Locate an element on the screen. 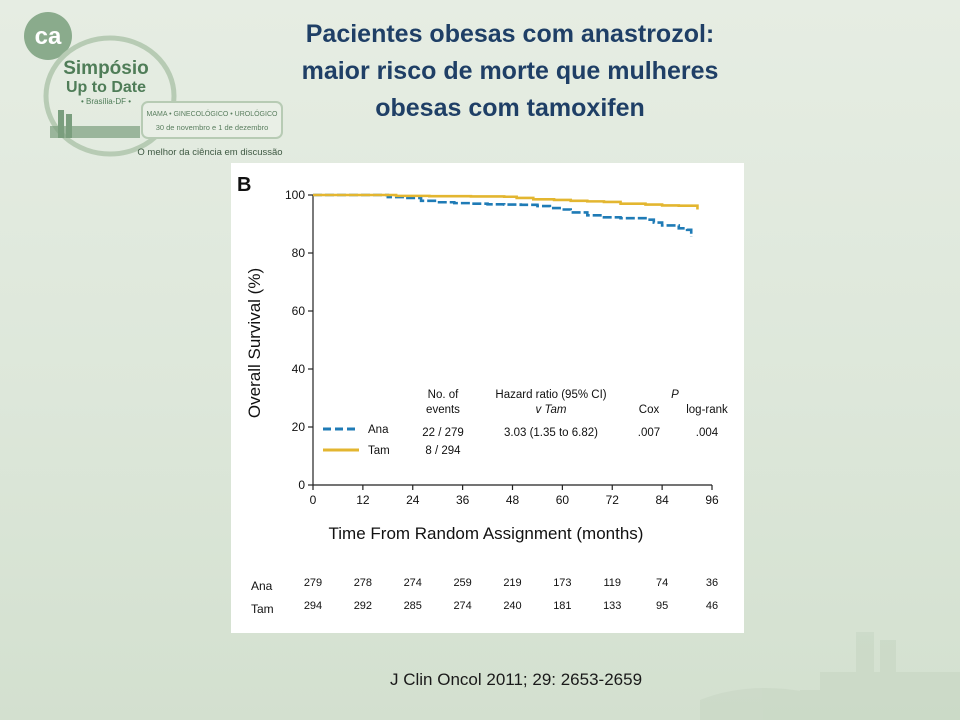 The height and width of the screenshot is (720, 960). at-risk-value: 278 is located at coordinates (363, 583).